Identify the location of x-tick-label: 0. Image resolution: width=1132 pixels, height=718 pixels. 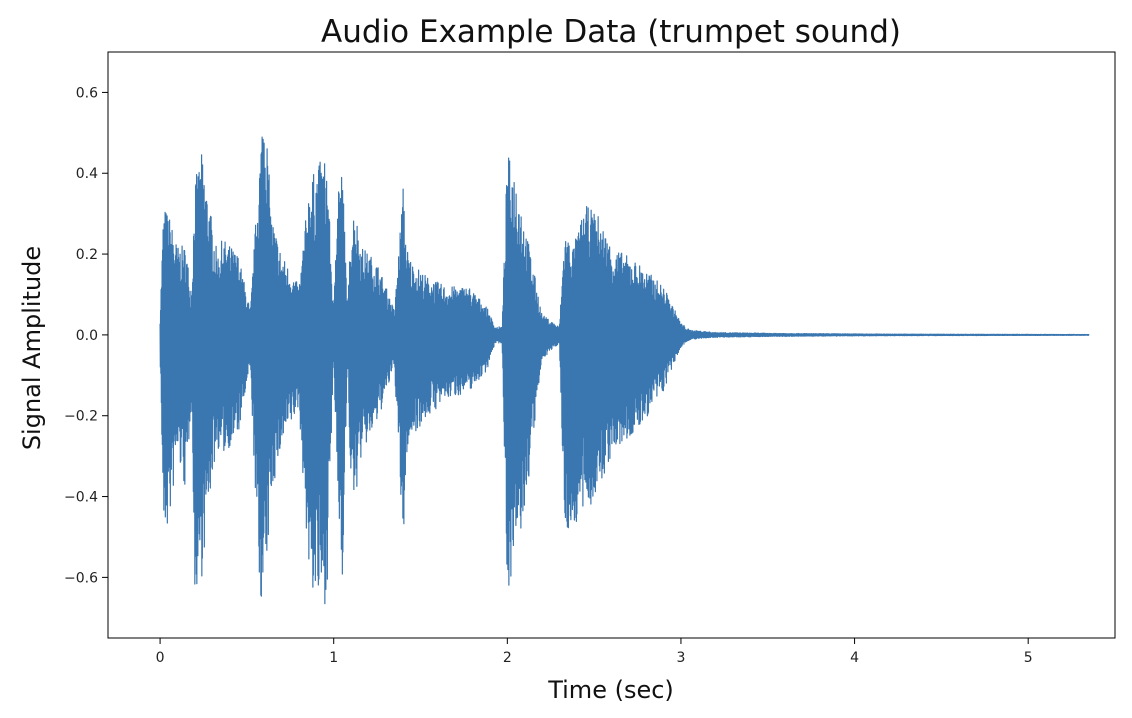
(160, 658).